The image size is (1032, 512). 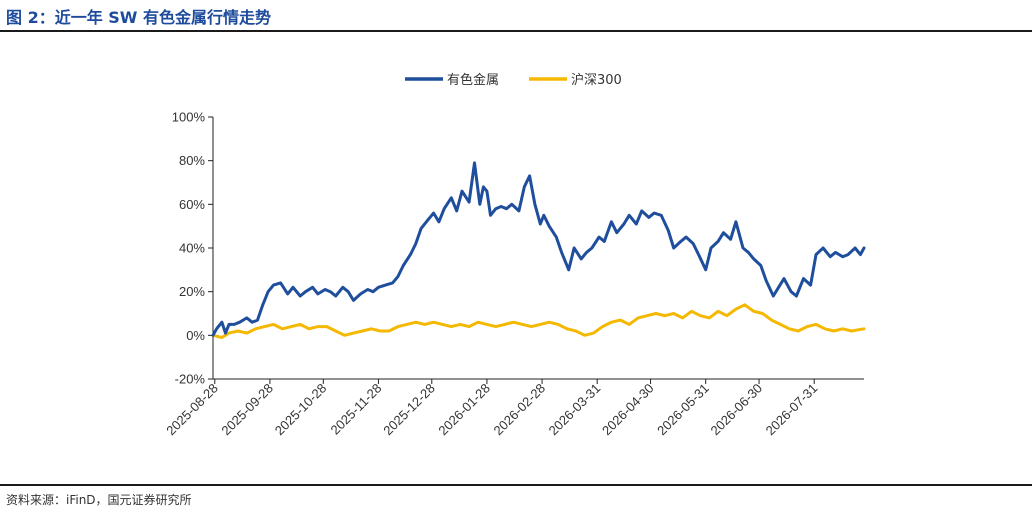 What do you see at coordinates (192, 204) in the screenshot?
I see `y-tick-label: 60%` at bounding box center [192, 204].